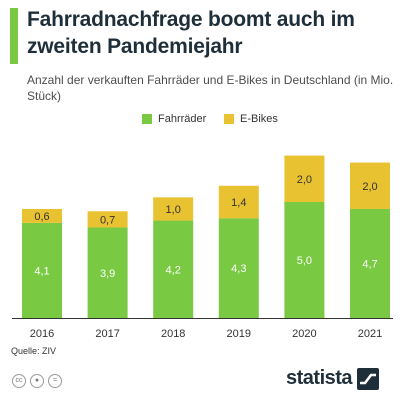 The width and height of the screenshot is (405, 405). What do you see at coordinates (239, 334) in the screenshot?
I see `x-tick-label-2019: 2019` at bounding box center [239, 334].